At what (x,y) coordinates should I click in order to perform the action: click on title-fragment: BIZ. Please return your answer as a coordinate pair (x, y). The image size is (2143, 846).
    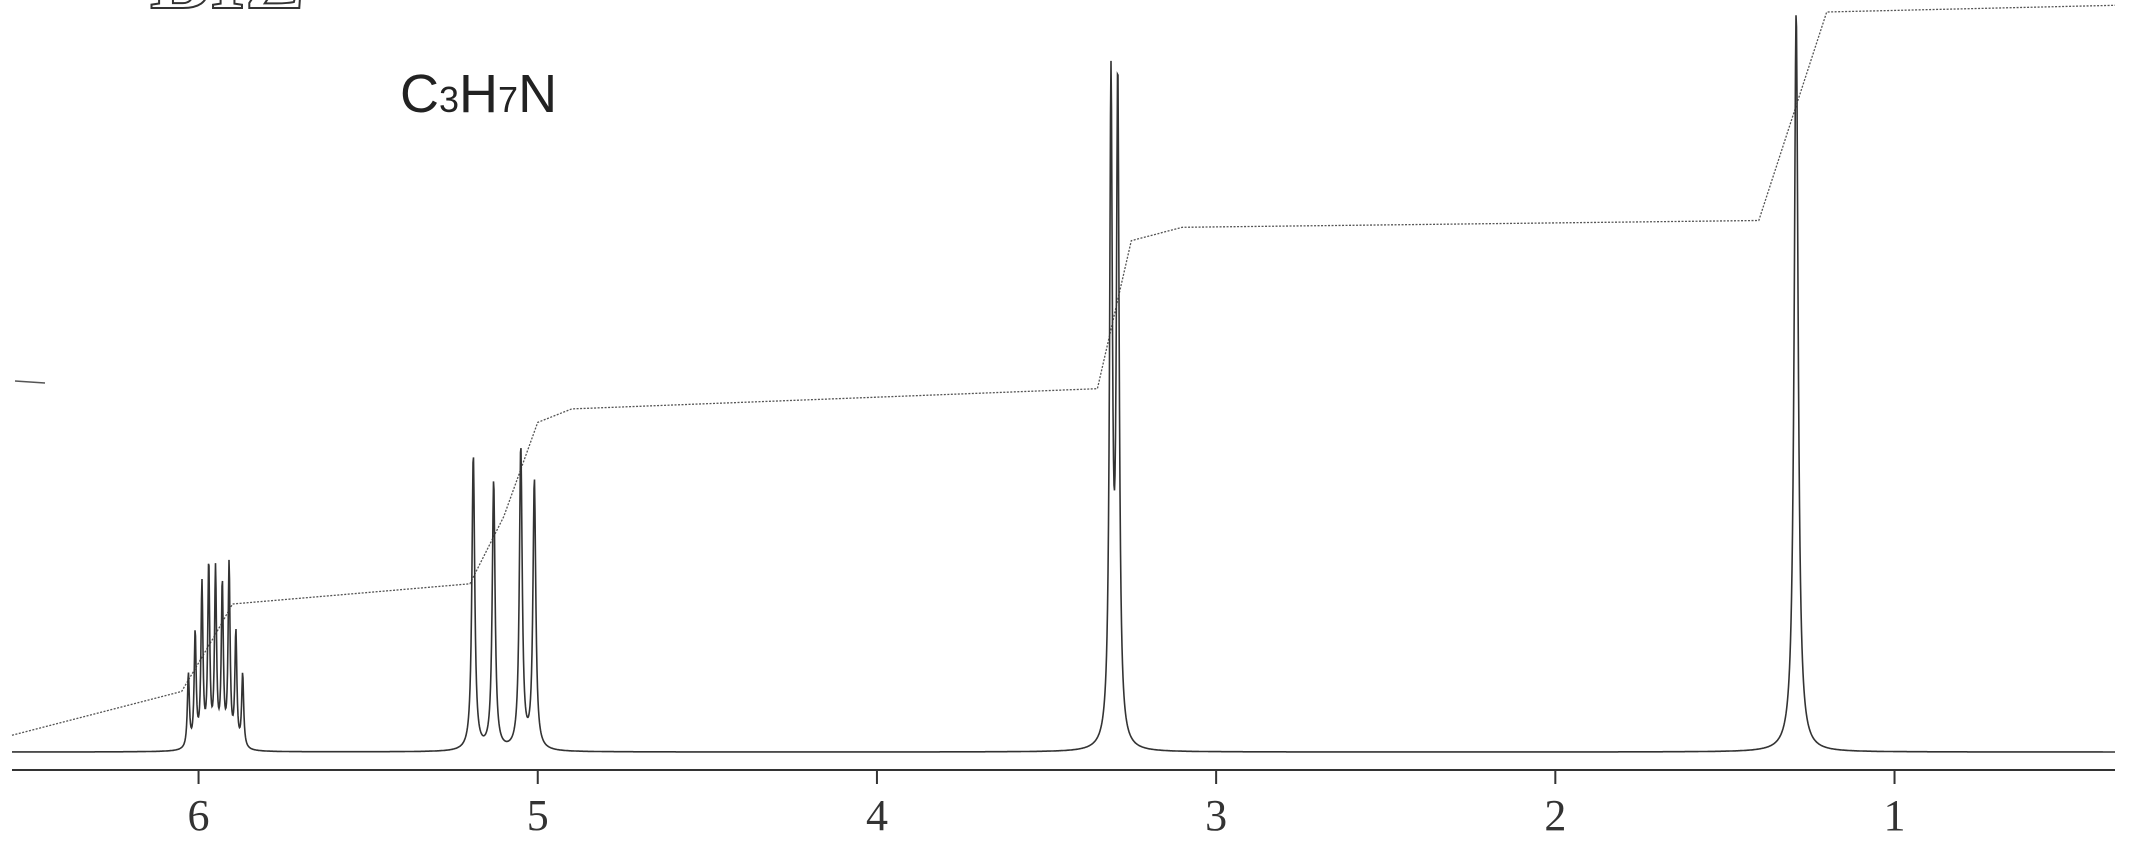
    Looking at the image, I should click on (227, 14).